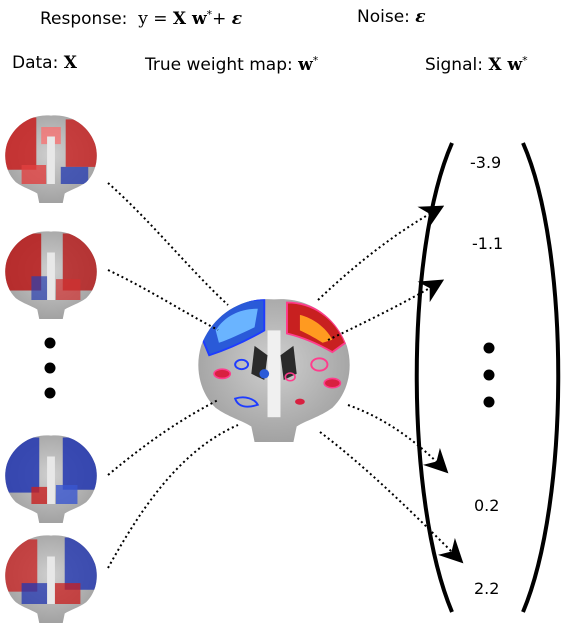 The width and height of the screenshot is (569, 627). I want to click on noise-label-group: Noise: ε, so click(391, 17).